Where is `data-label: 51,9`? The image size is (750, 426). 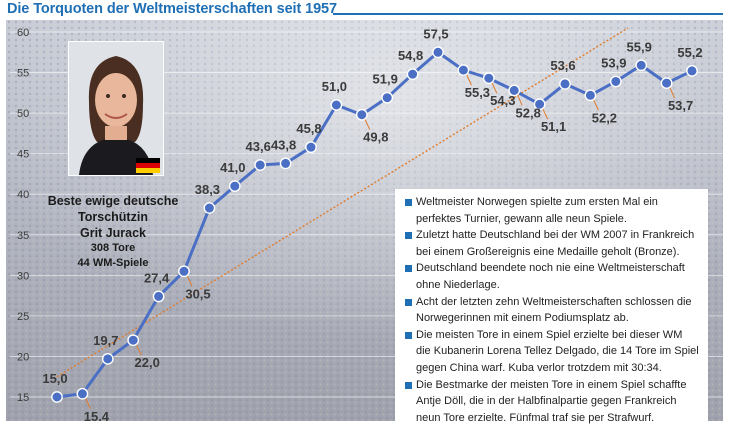 data-label: 51,9 is located at coordinates (385, 79).